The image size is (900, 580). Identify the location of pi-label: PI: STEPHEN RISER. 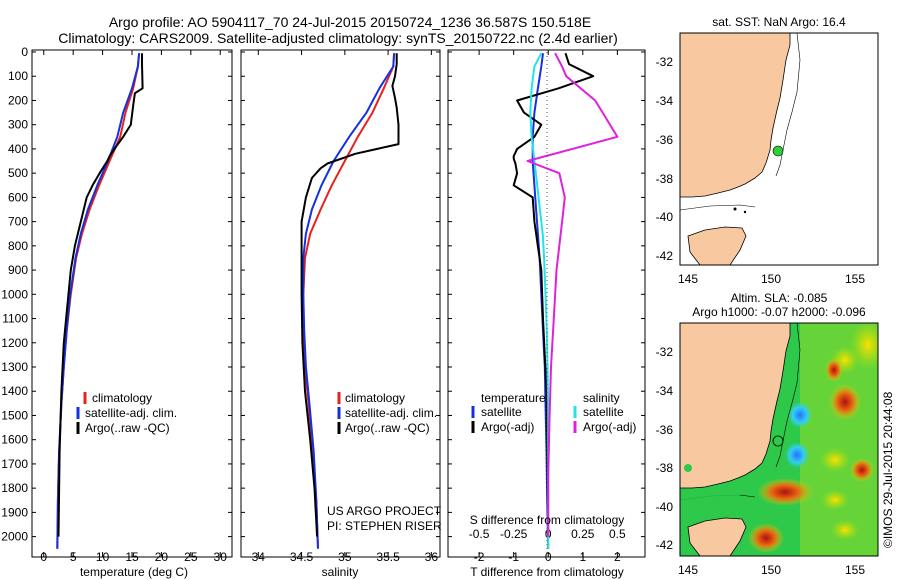
(384, 526).